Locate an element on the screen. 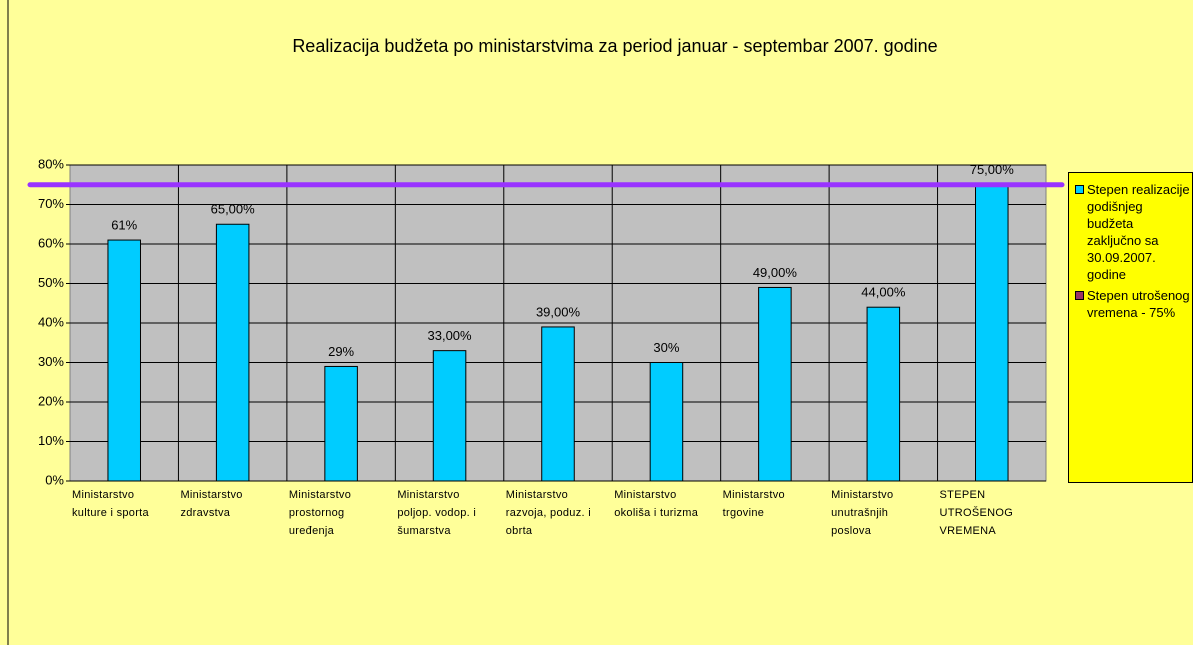 The width and height of the screenshot is (1193, 645). value-label: 44,00% is located at coordinates (883, 292).